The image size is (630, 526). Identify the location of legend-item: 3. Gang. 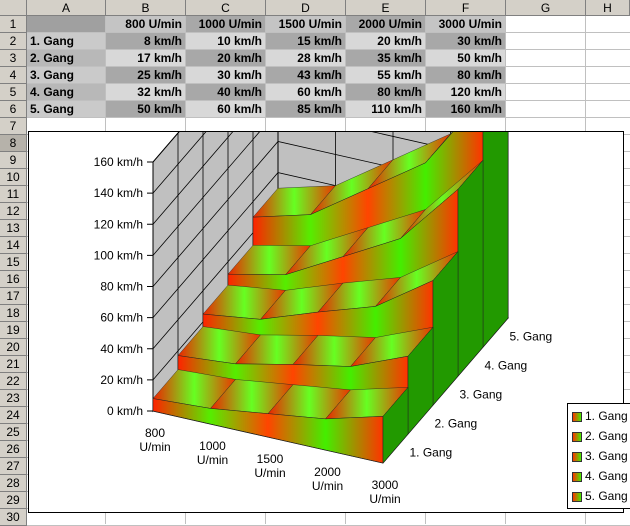
(600, 456).